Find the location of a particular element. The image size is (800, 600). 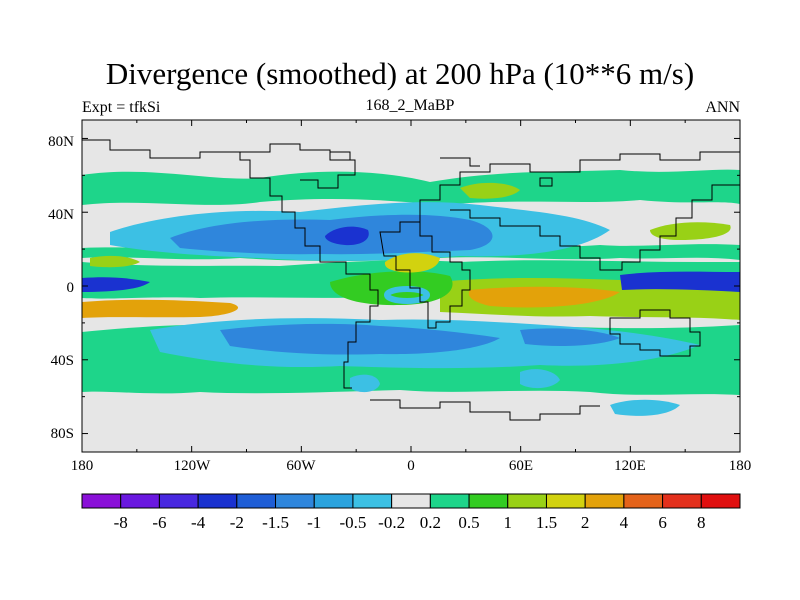

y-tick-label: 40S is located at coordinates (62, 361).